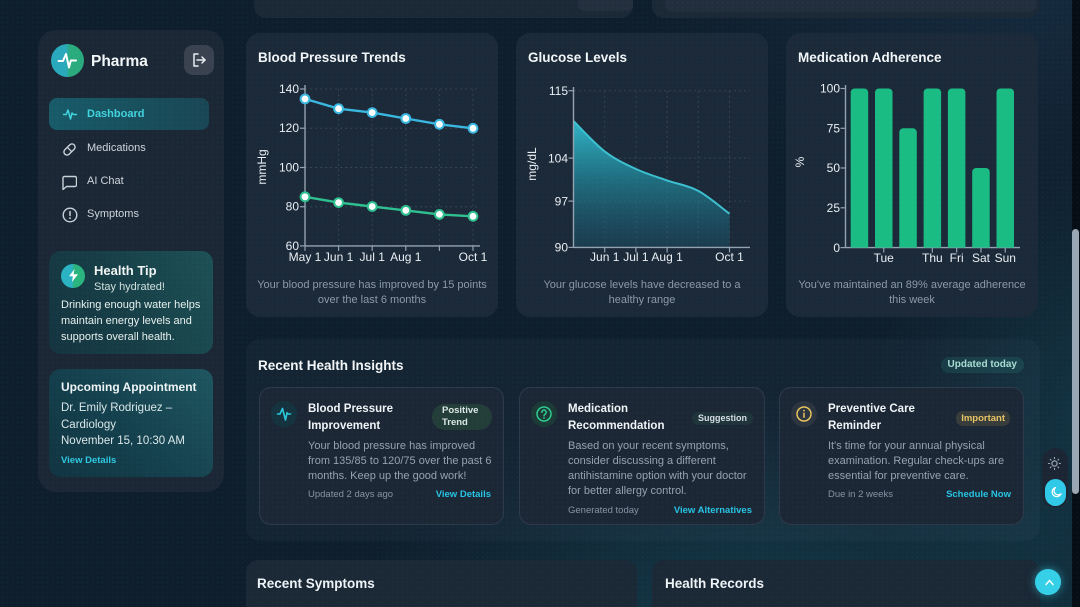 This screenshot has height=607, width=1080. I want to click on svg-text: Sat, so click(981, 258).